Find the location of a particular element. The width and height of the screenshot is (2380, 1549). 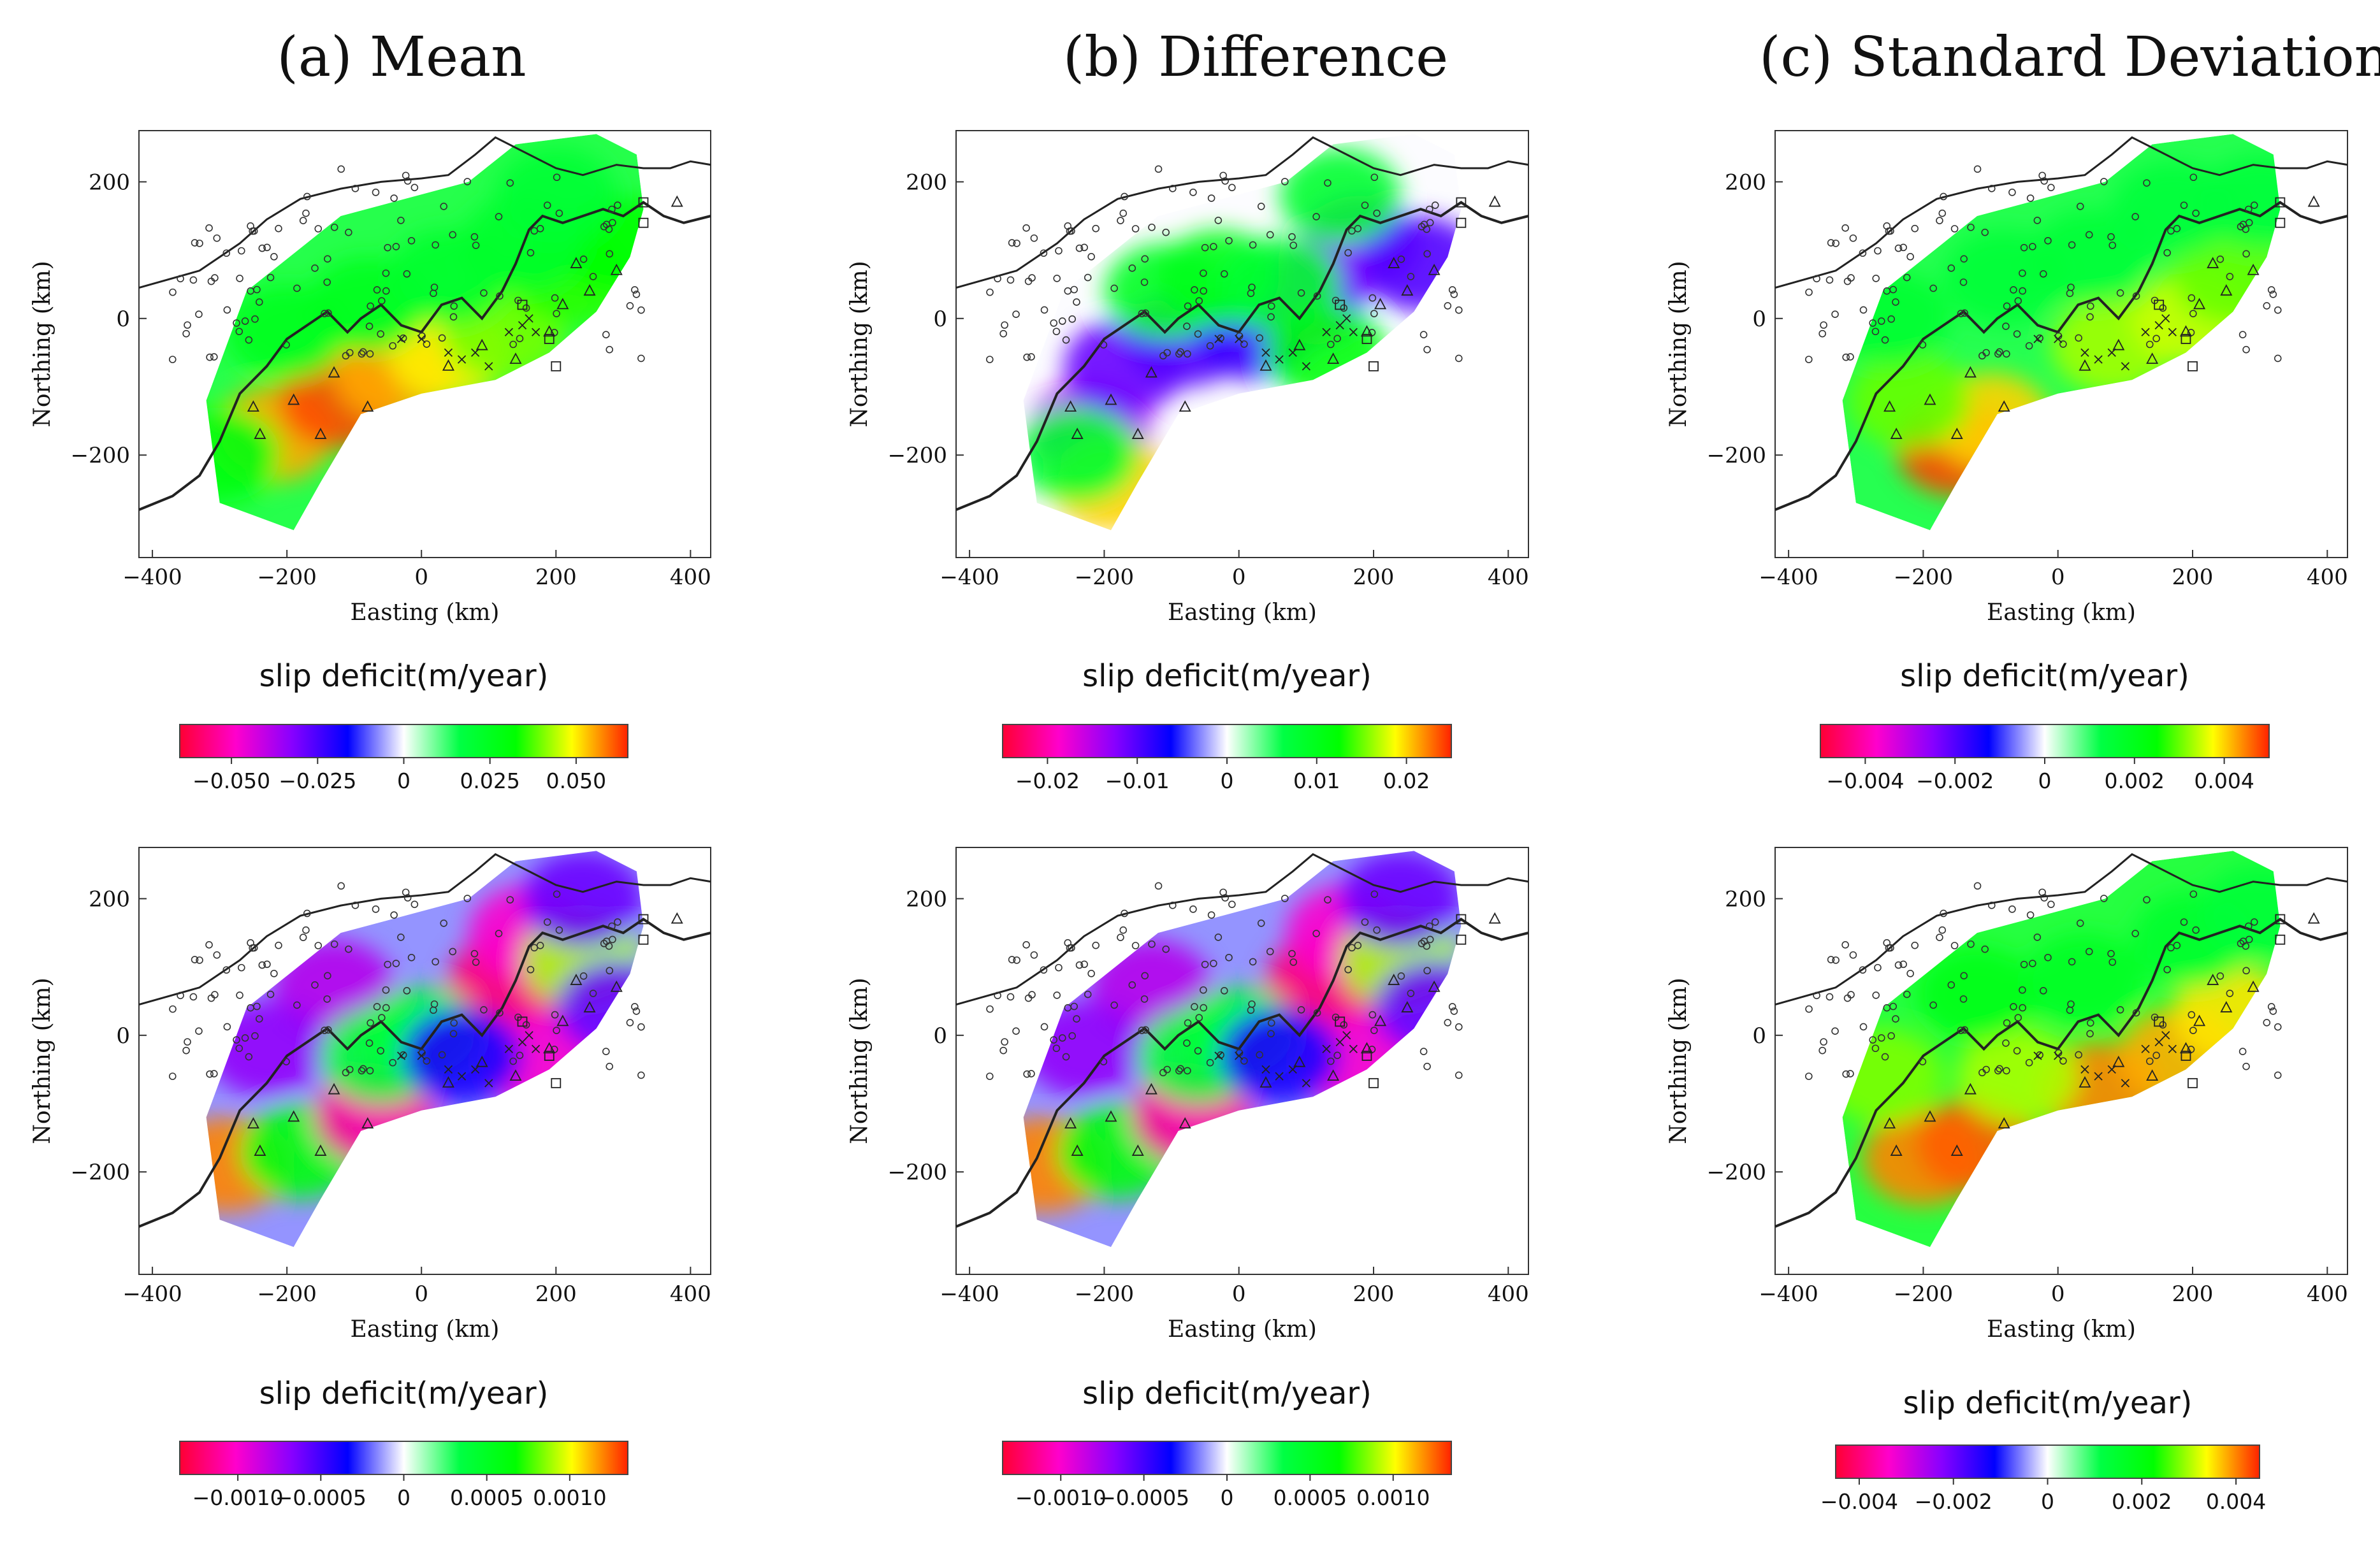

heatmap-blobs is located at coordinates (1242, 1032).